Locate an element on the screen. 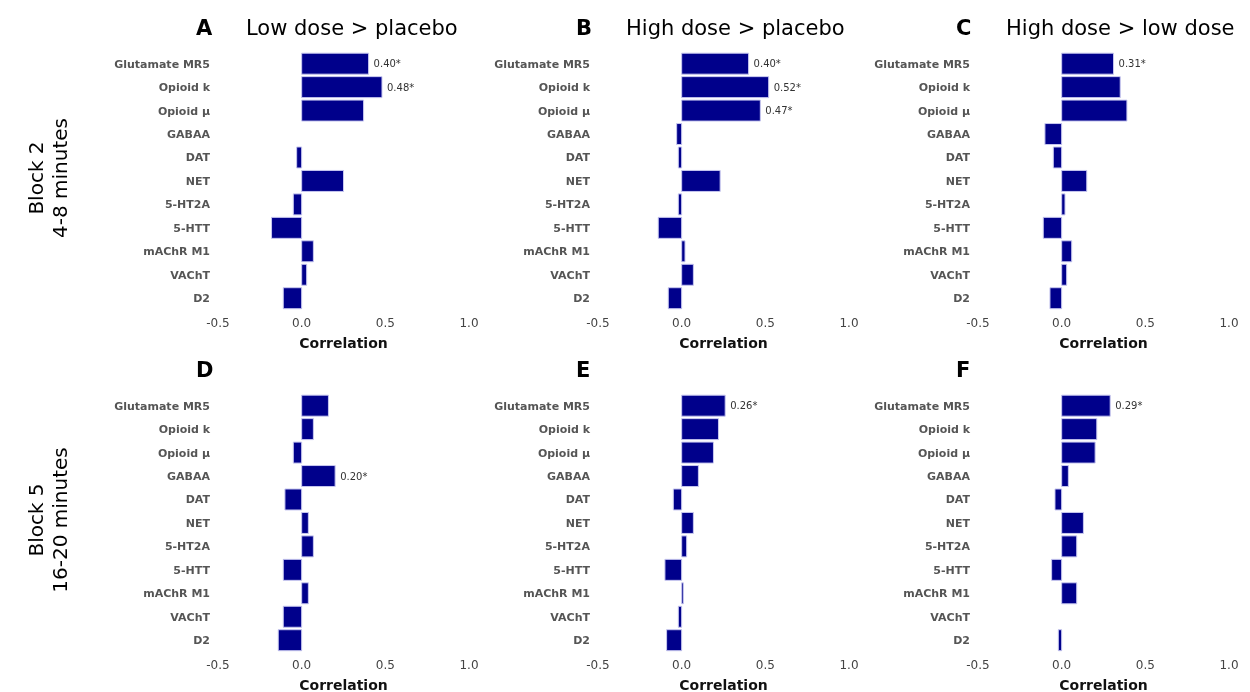  chart-title: A is located at coordinates (205, 28).